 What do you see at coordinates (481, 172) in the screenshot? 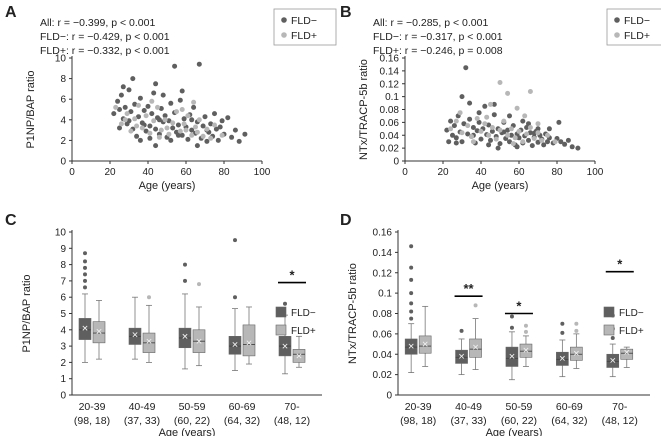
I see `x-tick-label: 40` at bounding box center [481, 172].